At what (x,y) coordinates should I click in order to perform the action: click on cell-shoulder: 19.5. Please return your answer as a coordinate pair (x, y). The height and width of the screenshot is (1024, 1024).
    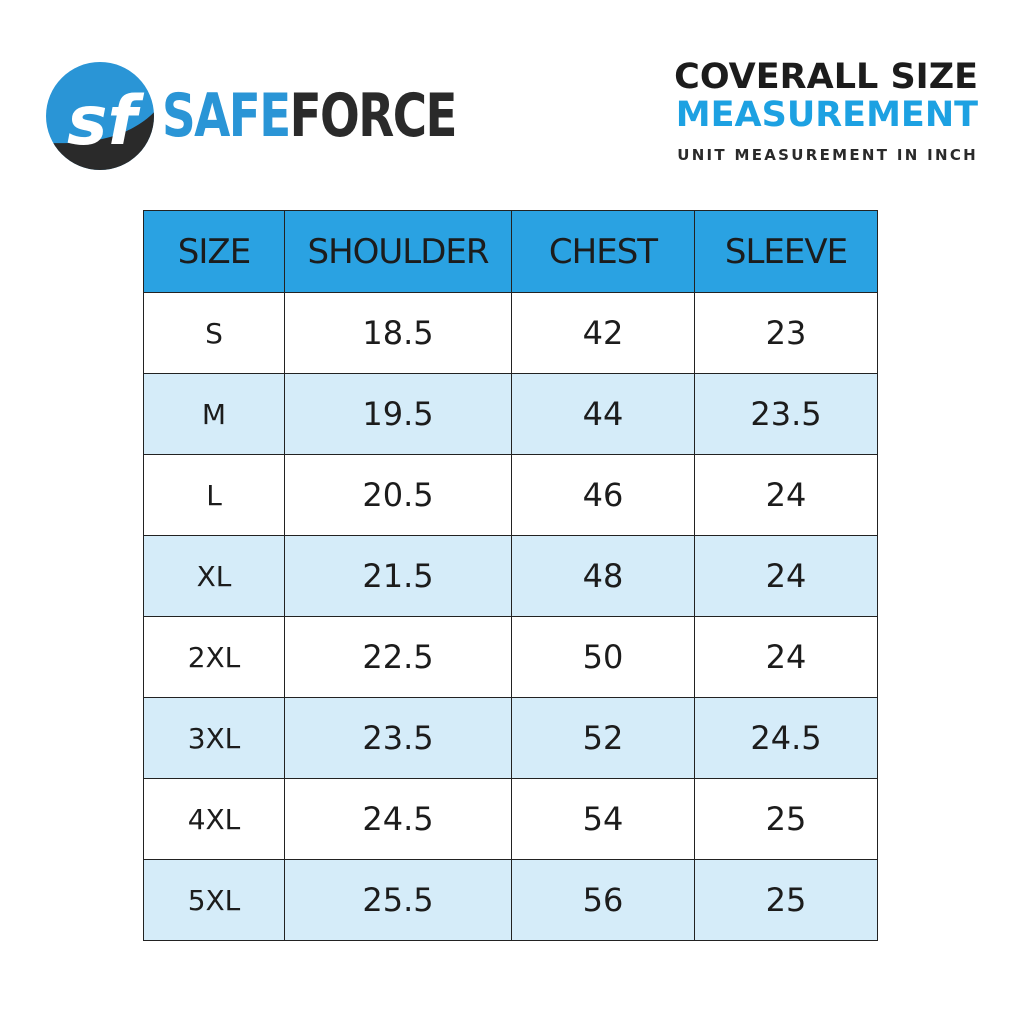
    Looking at the image, I should click on (398, 414).